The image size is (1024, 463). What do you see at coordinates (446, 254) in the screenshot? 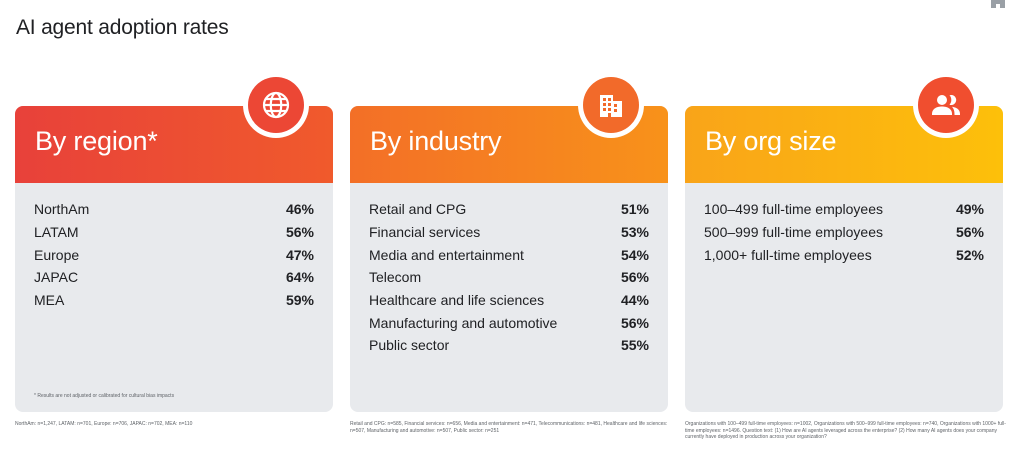
I see `row-label: Media and entertainment` at bounding box center [446, 254].